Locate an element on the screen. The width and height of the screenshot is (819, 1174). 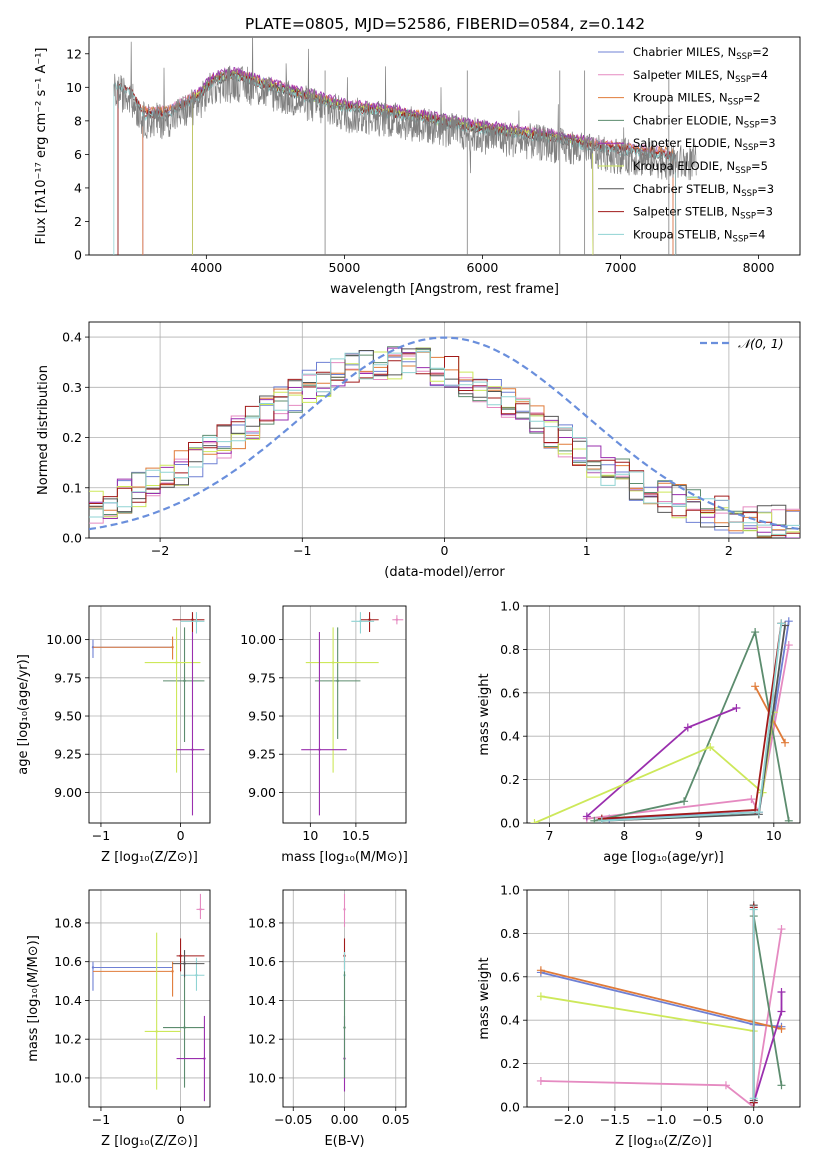
y-tick-label: 2 is located at coordinates (78, 221).